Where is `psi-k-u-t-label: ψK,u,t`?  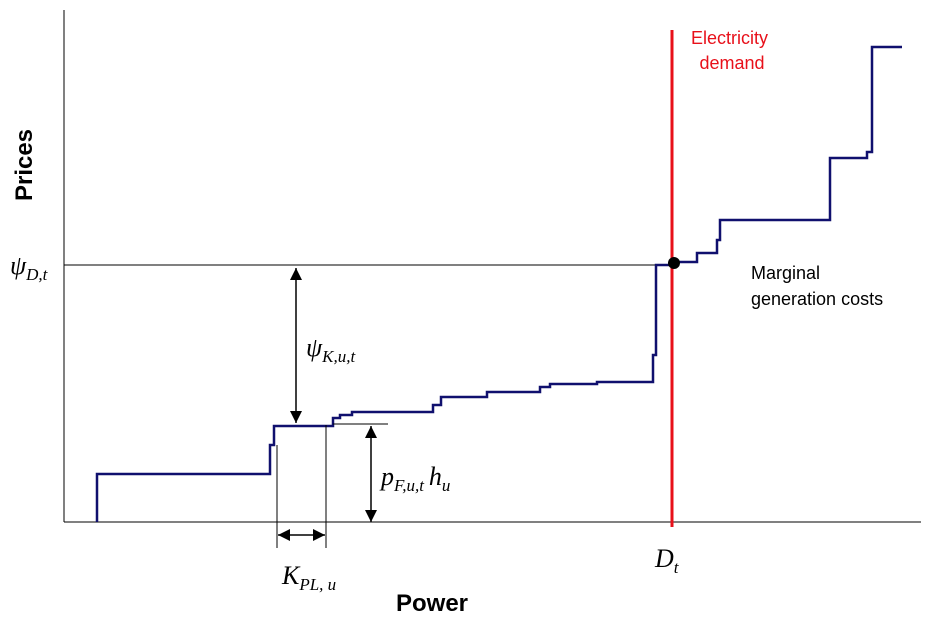 psi-k-u-t-label: ψK,u,t is located at coordinates (331, 349).